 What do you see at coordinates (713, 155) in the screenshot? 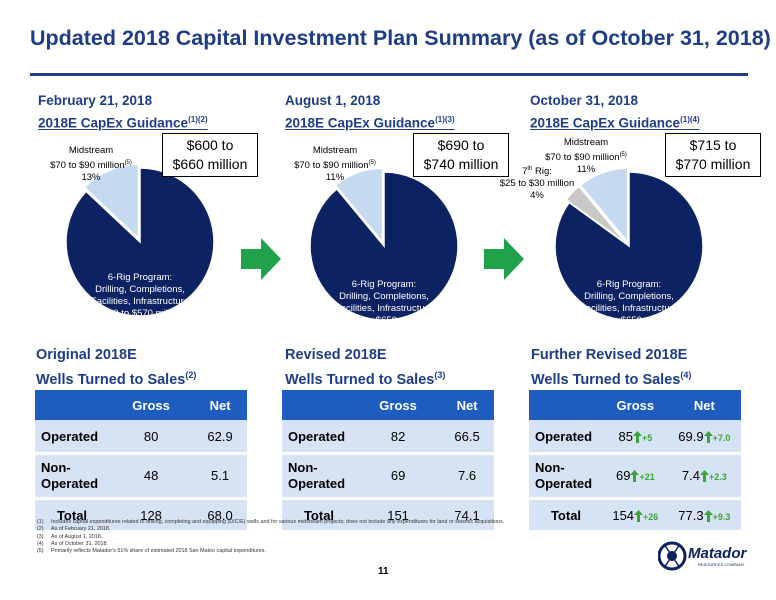
I see `capex-range-box: $715 to $770 million` at bounding box center [713, 155].